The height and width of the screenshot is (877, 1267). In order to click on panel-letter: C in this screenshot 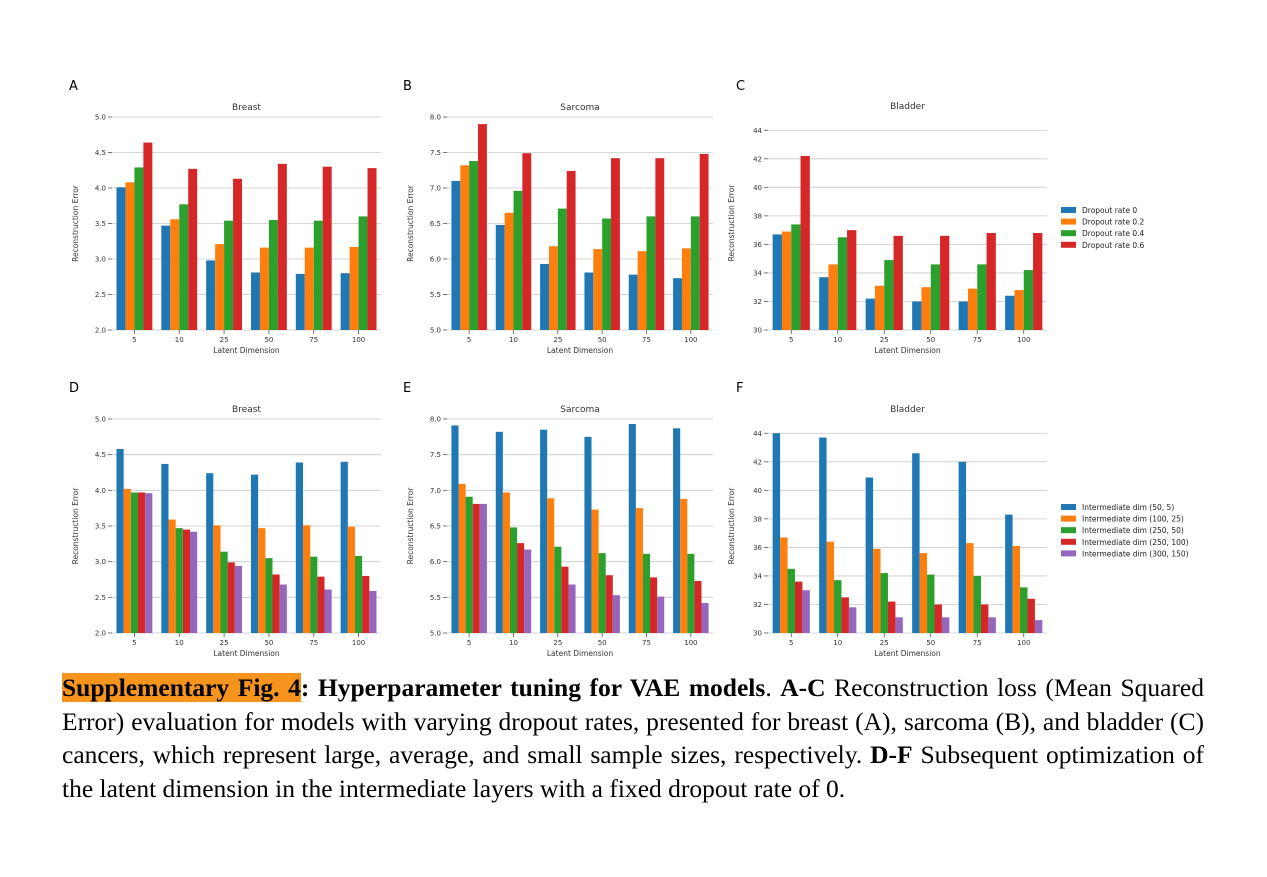, I will do `click(740, 86)`.